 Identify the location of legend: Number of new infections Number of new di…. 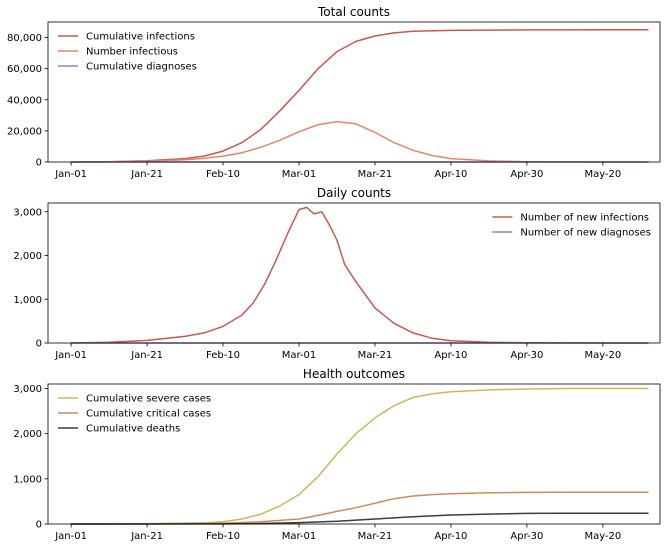
(571, 226).